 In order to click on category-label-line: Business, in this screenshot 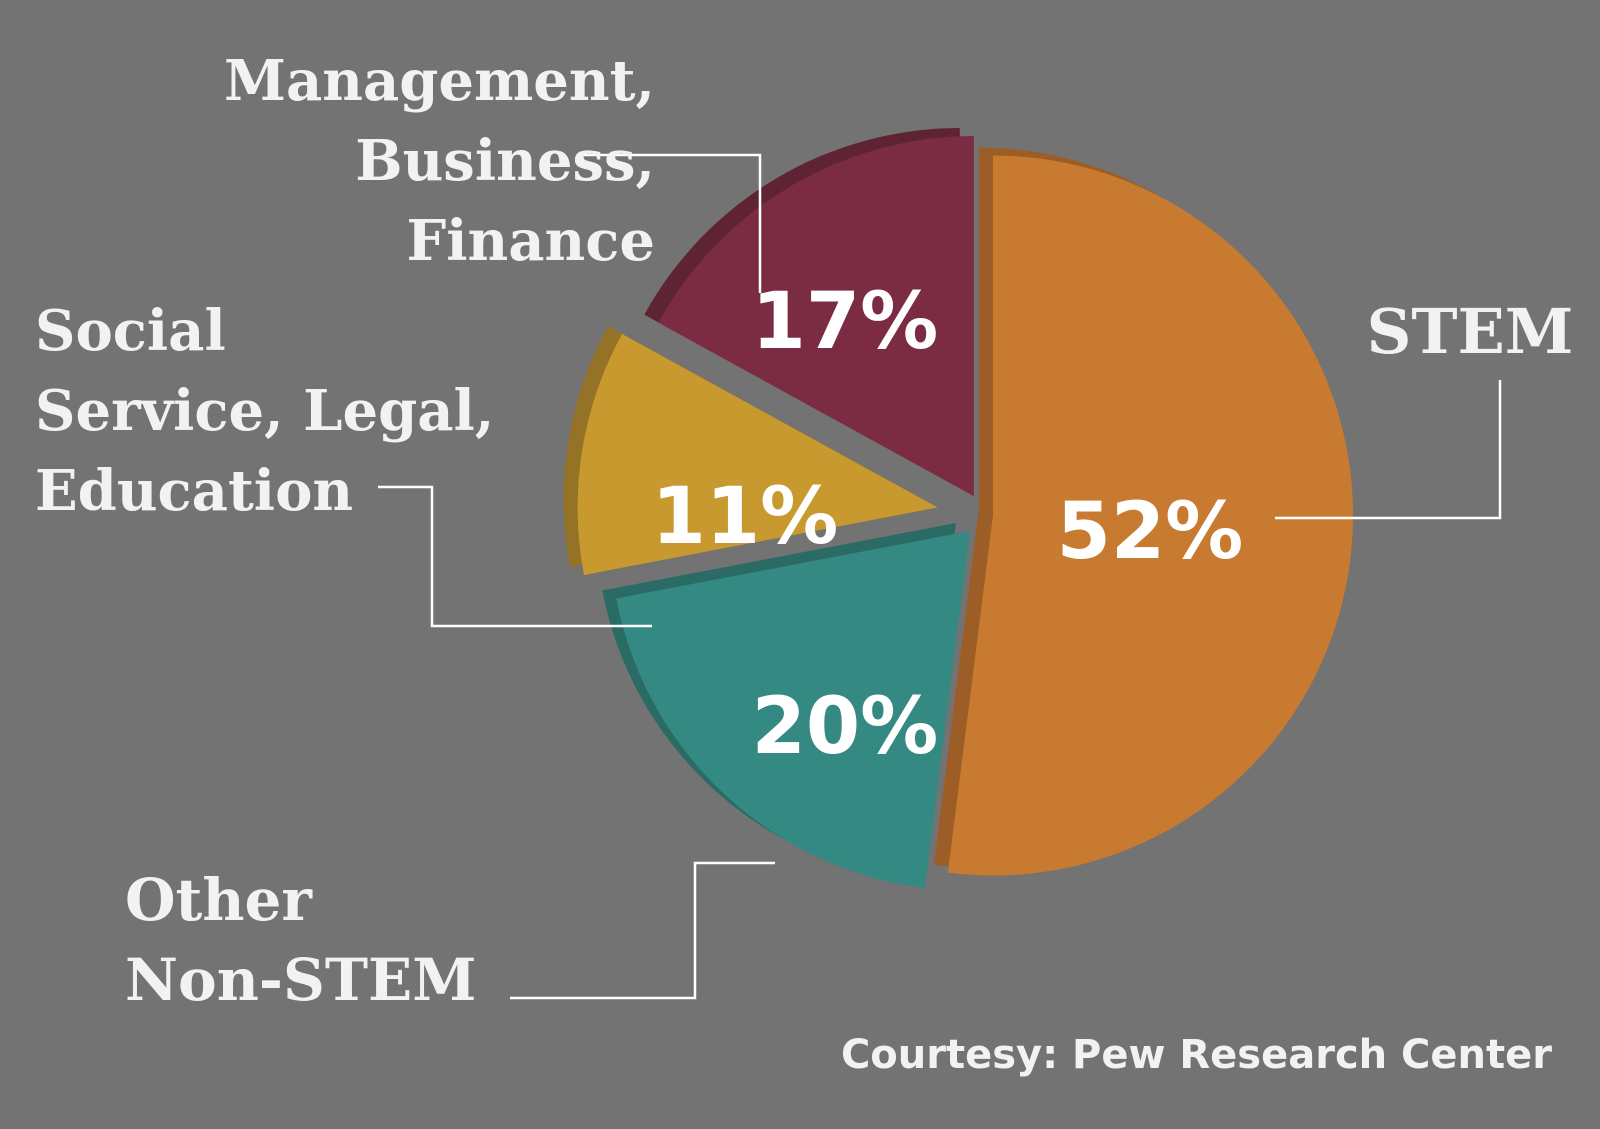, I will do `click(505, 161)`.